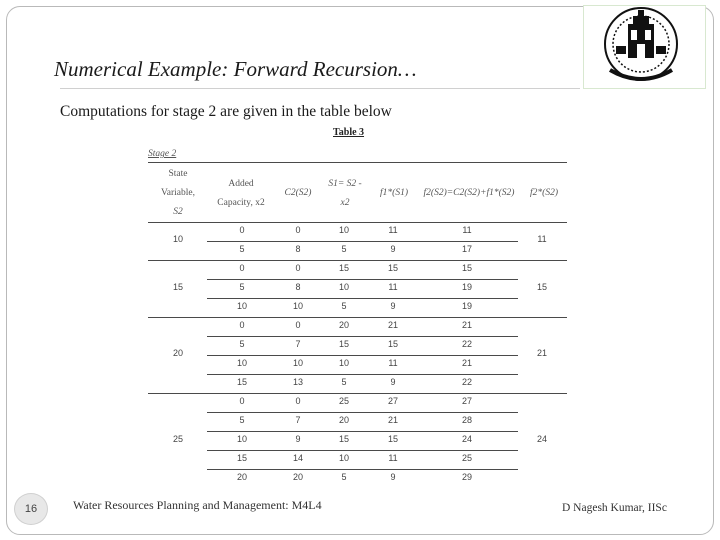  I want to click on cell-c2: 13, so click(297, 382).